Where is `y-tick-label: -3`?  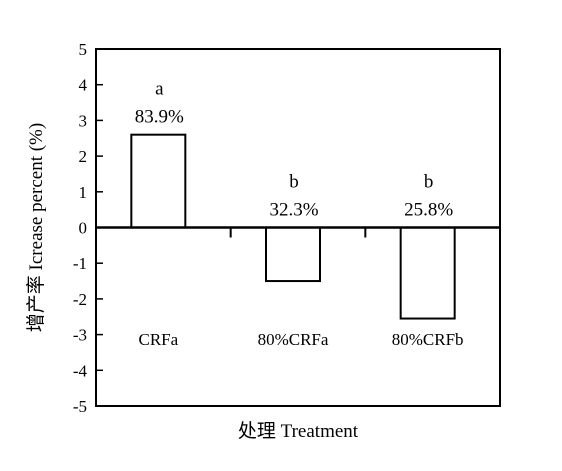 y-tick-label: -3 is located at coordinates (80, 335).